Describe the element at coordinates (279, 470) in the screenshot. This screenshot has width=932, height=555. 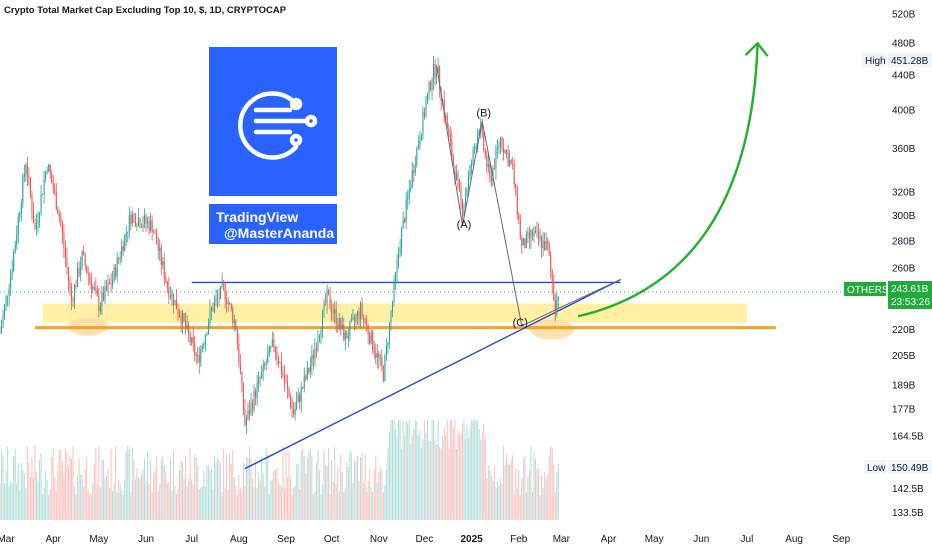
I see `volume-bars` at that location.